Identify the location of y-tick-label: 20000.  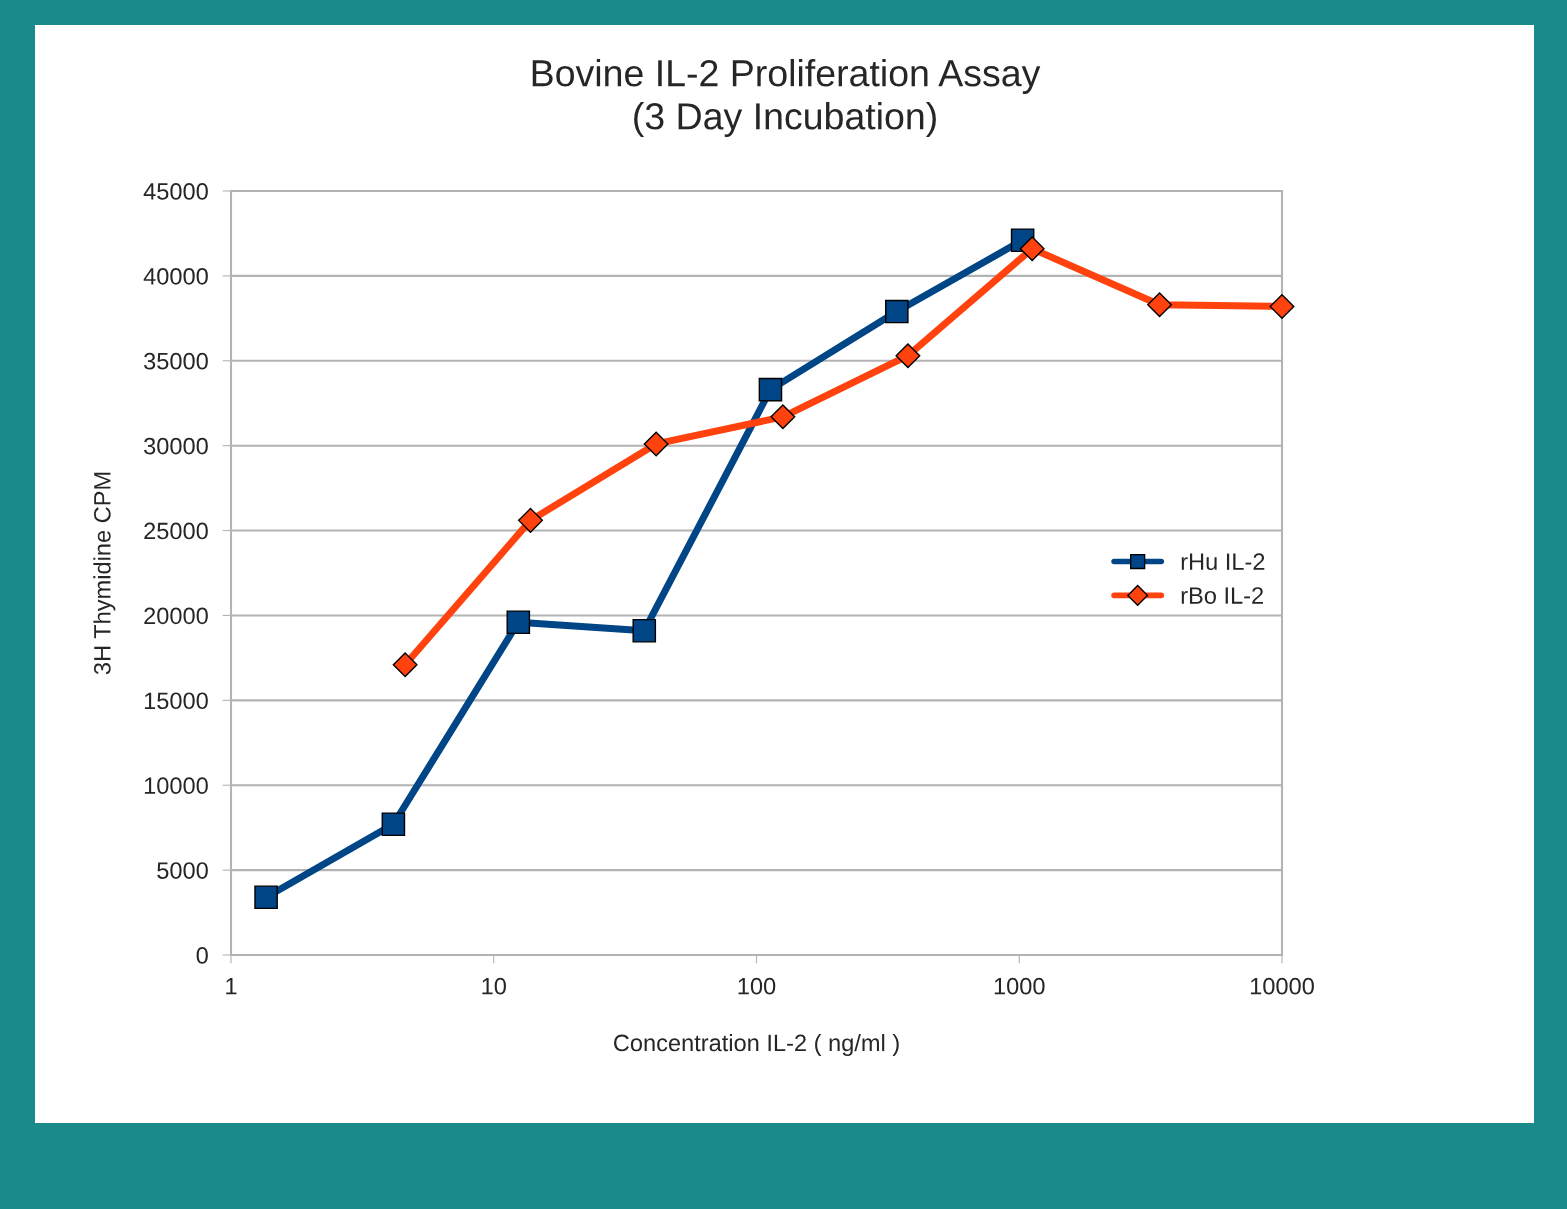
(176, 616).